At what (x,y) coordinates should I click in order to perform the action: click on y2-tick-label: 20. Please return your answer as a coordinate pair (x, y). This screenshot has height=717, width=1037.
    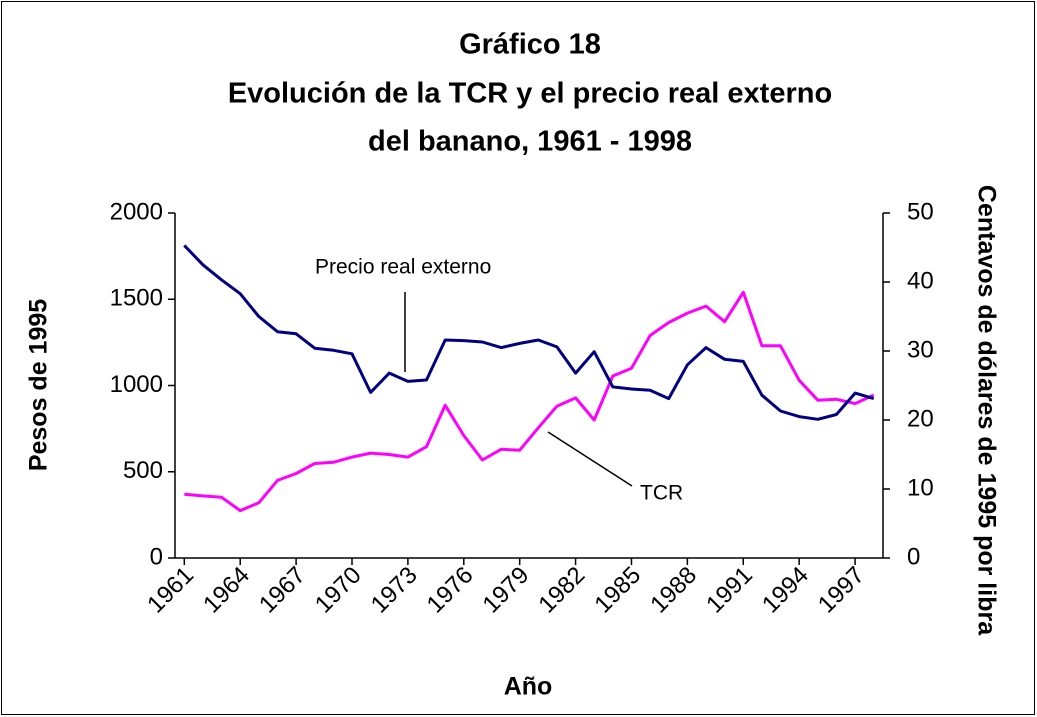
    Looking at the image, I should click on (920, 418).